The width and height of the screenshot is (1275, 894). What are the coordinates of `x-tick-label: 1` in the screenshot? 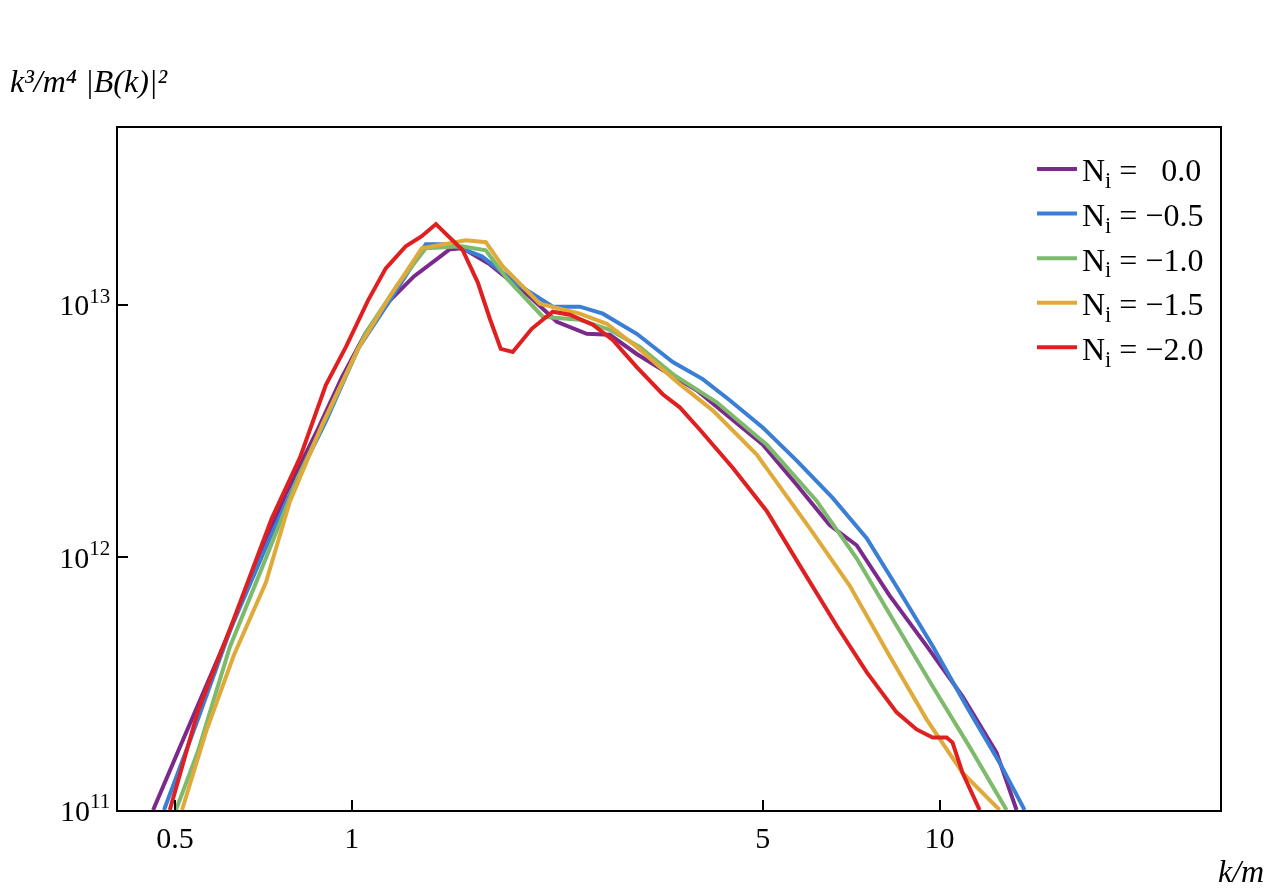 It's located at (352, 837).